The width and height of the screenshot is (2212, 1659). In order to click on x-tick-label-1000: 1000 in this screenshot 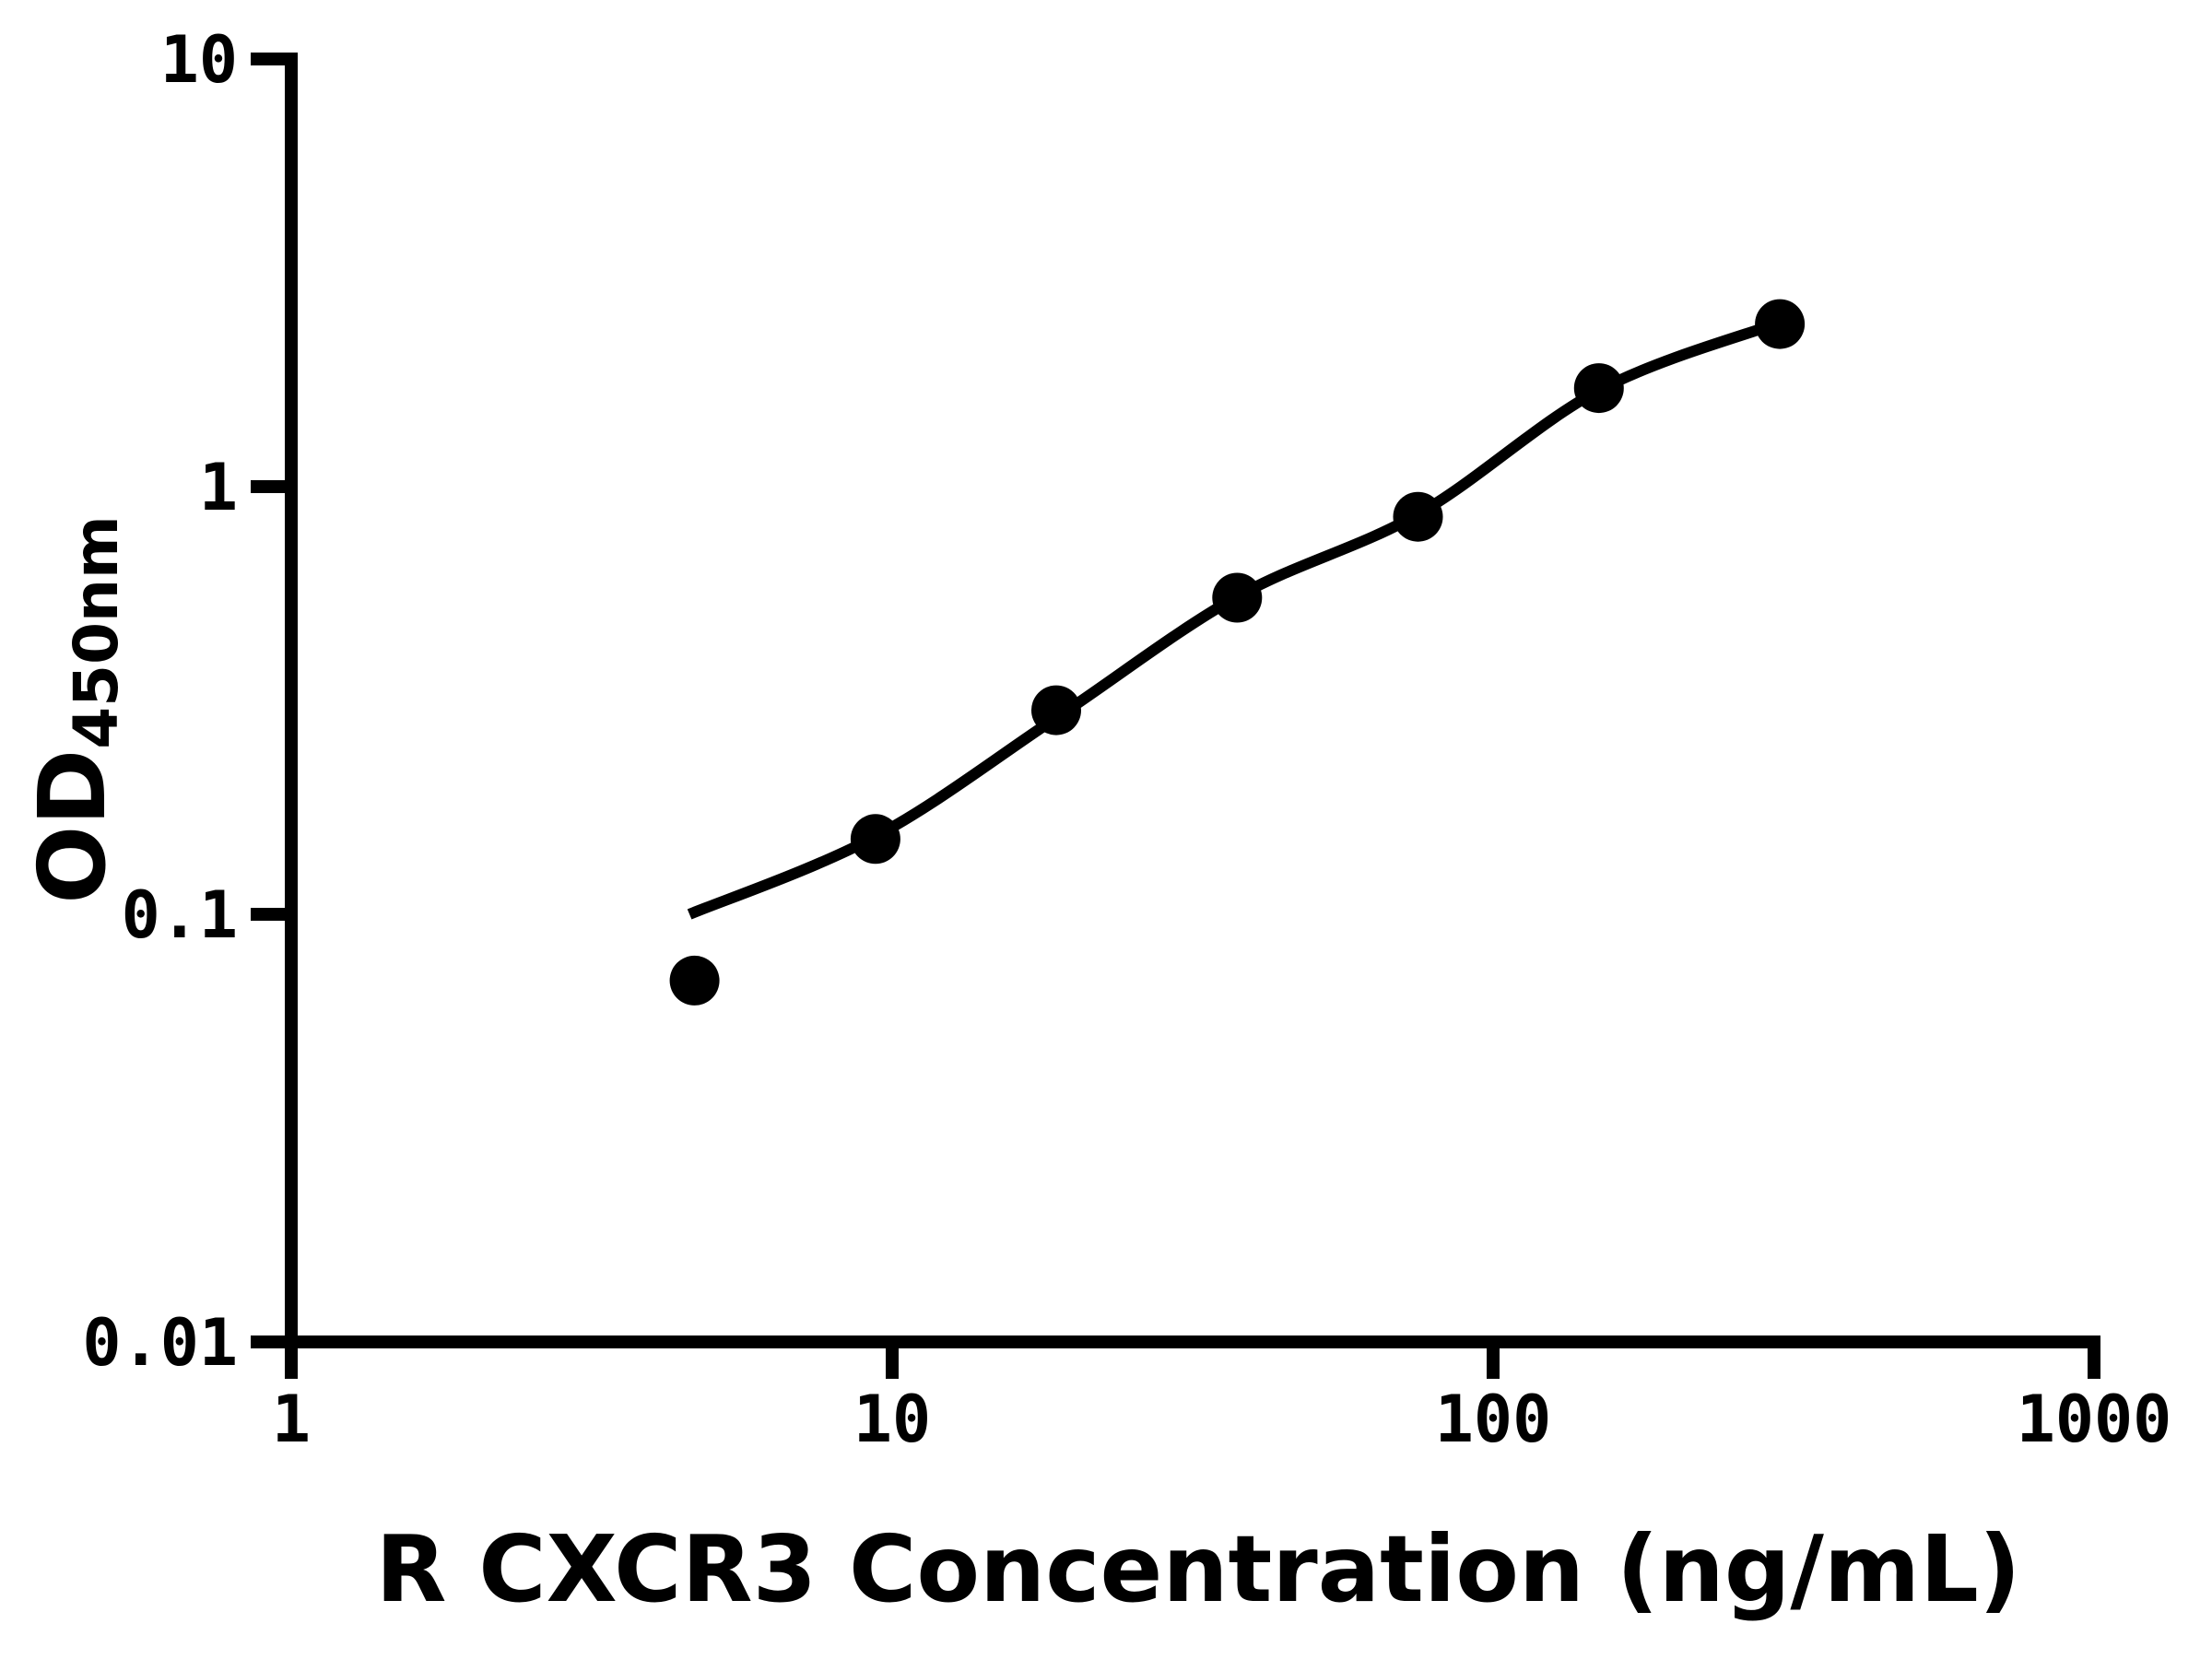, I will do `click(2094, 1419)`.